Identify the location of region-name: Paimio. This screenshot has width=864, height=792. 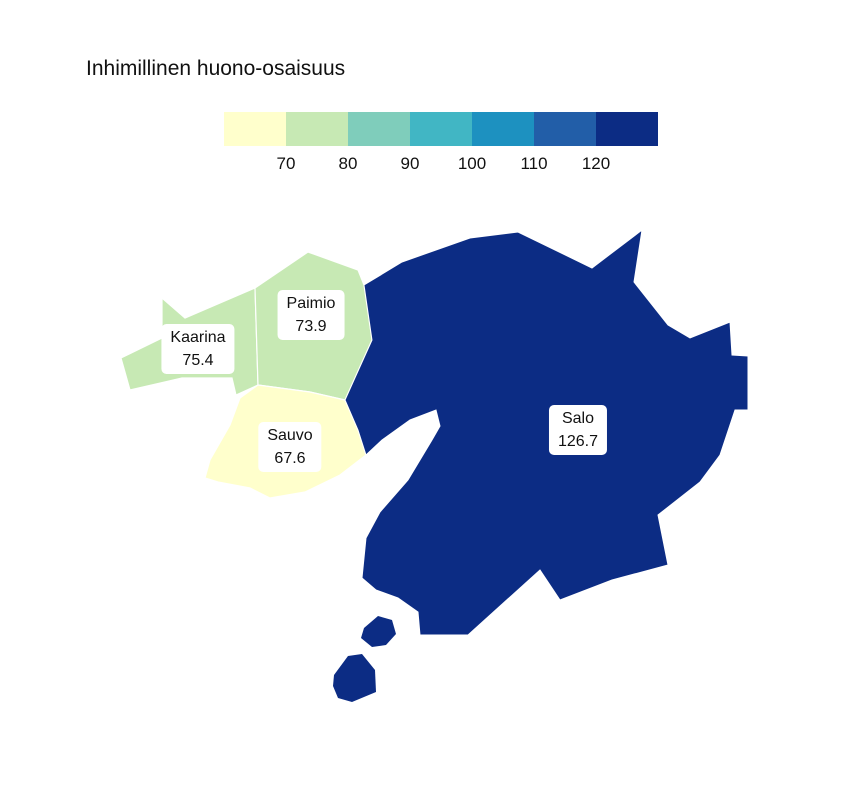
(311, 303).